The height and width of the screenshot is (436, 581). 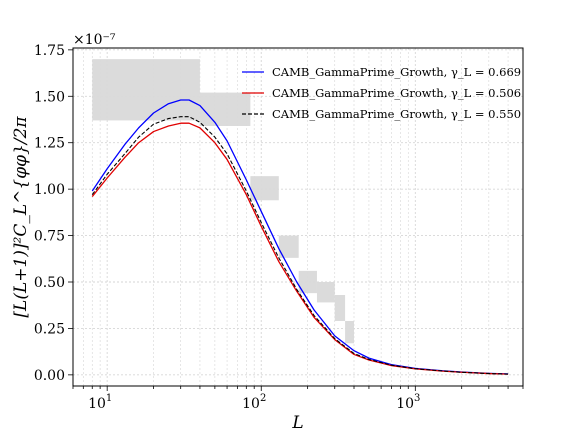 I want to click on y-tick-label: 1.00, so click(x=49, y=190).